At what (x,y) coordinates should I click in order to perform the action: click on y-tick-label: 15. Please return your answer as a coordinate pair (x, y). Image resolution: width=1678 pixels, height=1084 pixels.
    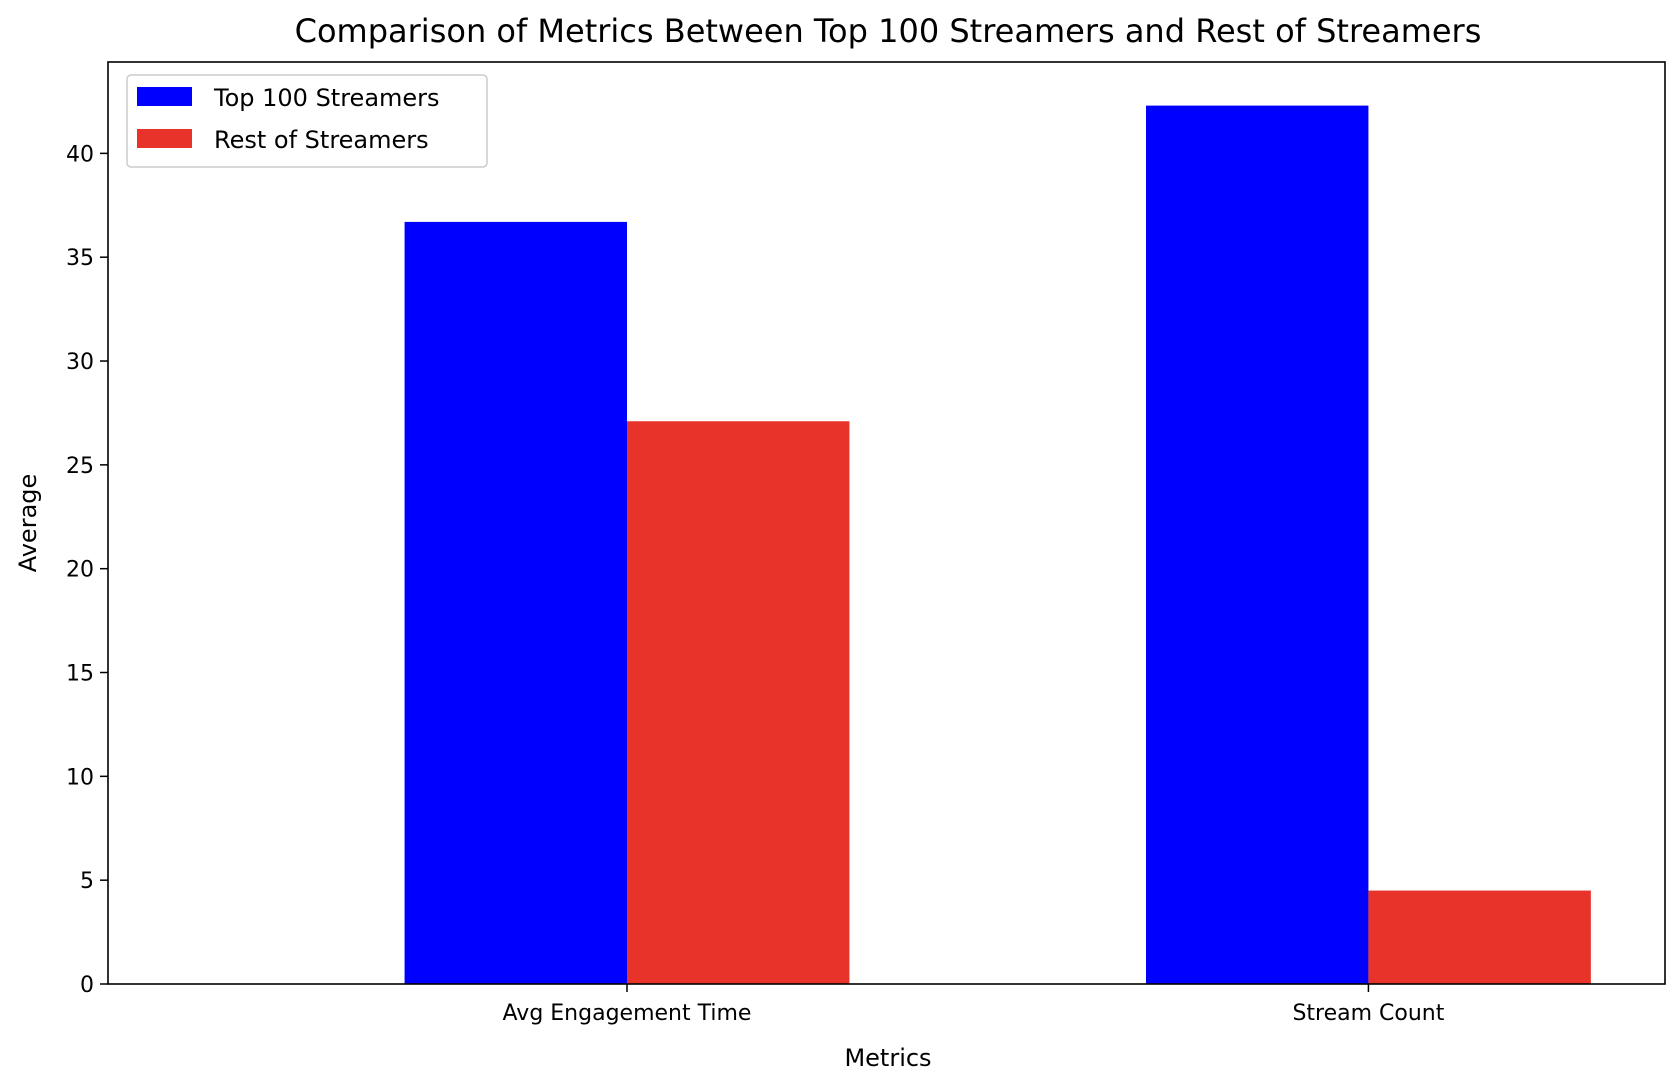
    Looking at the image, I should click on (80, 674).